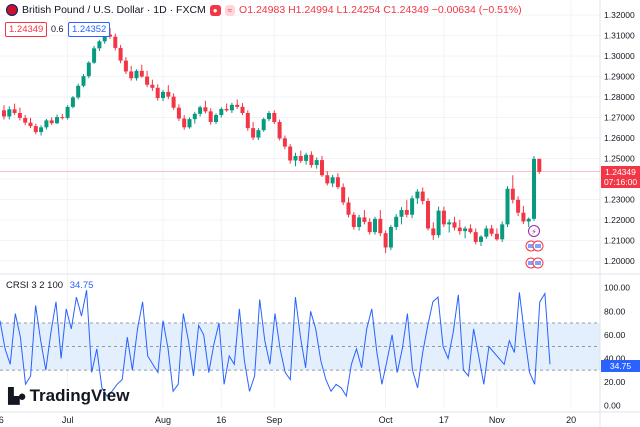 The width and height of the screenshot is (640, 427). What do you see at coordinates (221, 420) in the screenshot?
I see `time-tick-label: 16` at bounding box center [221, 420].